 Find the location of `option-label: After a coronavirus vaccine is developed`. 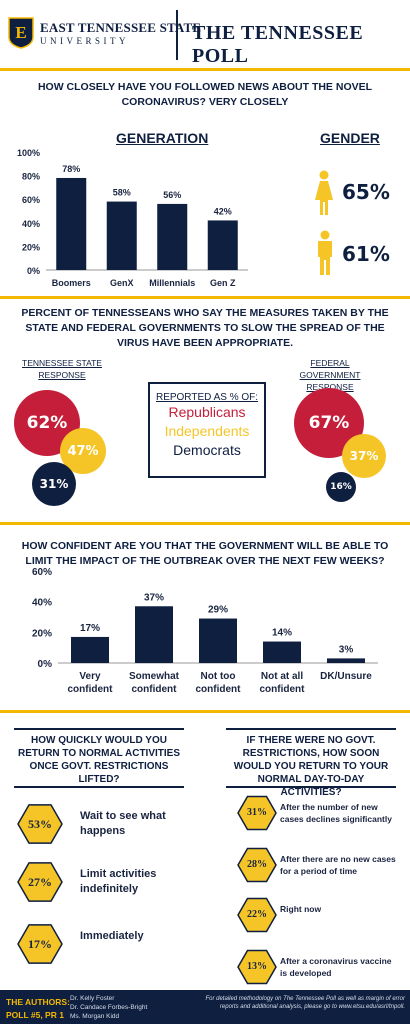

option-label: After a coronavirus vaccine is developed is located at coordinates (336, 967).